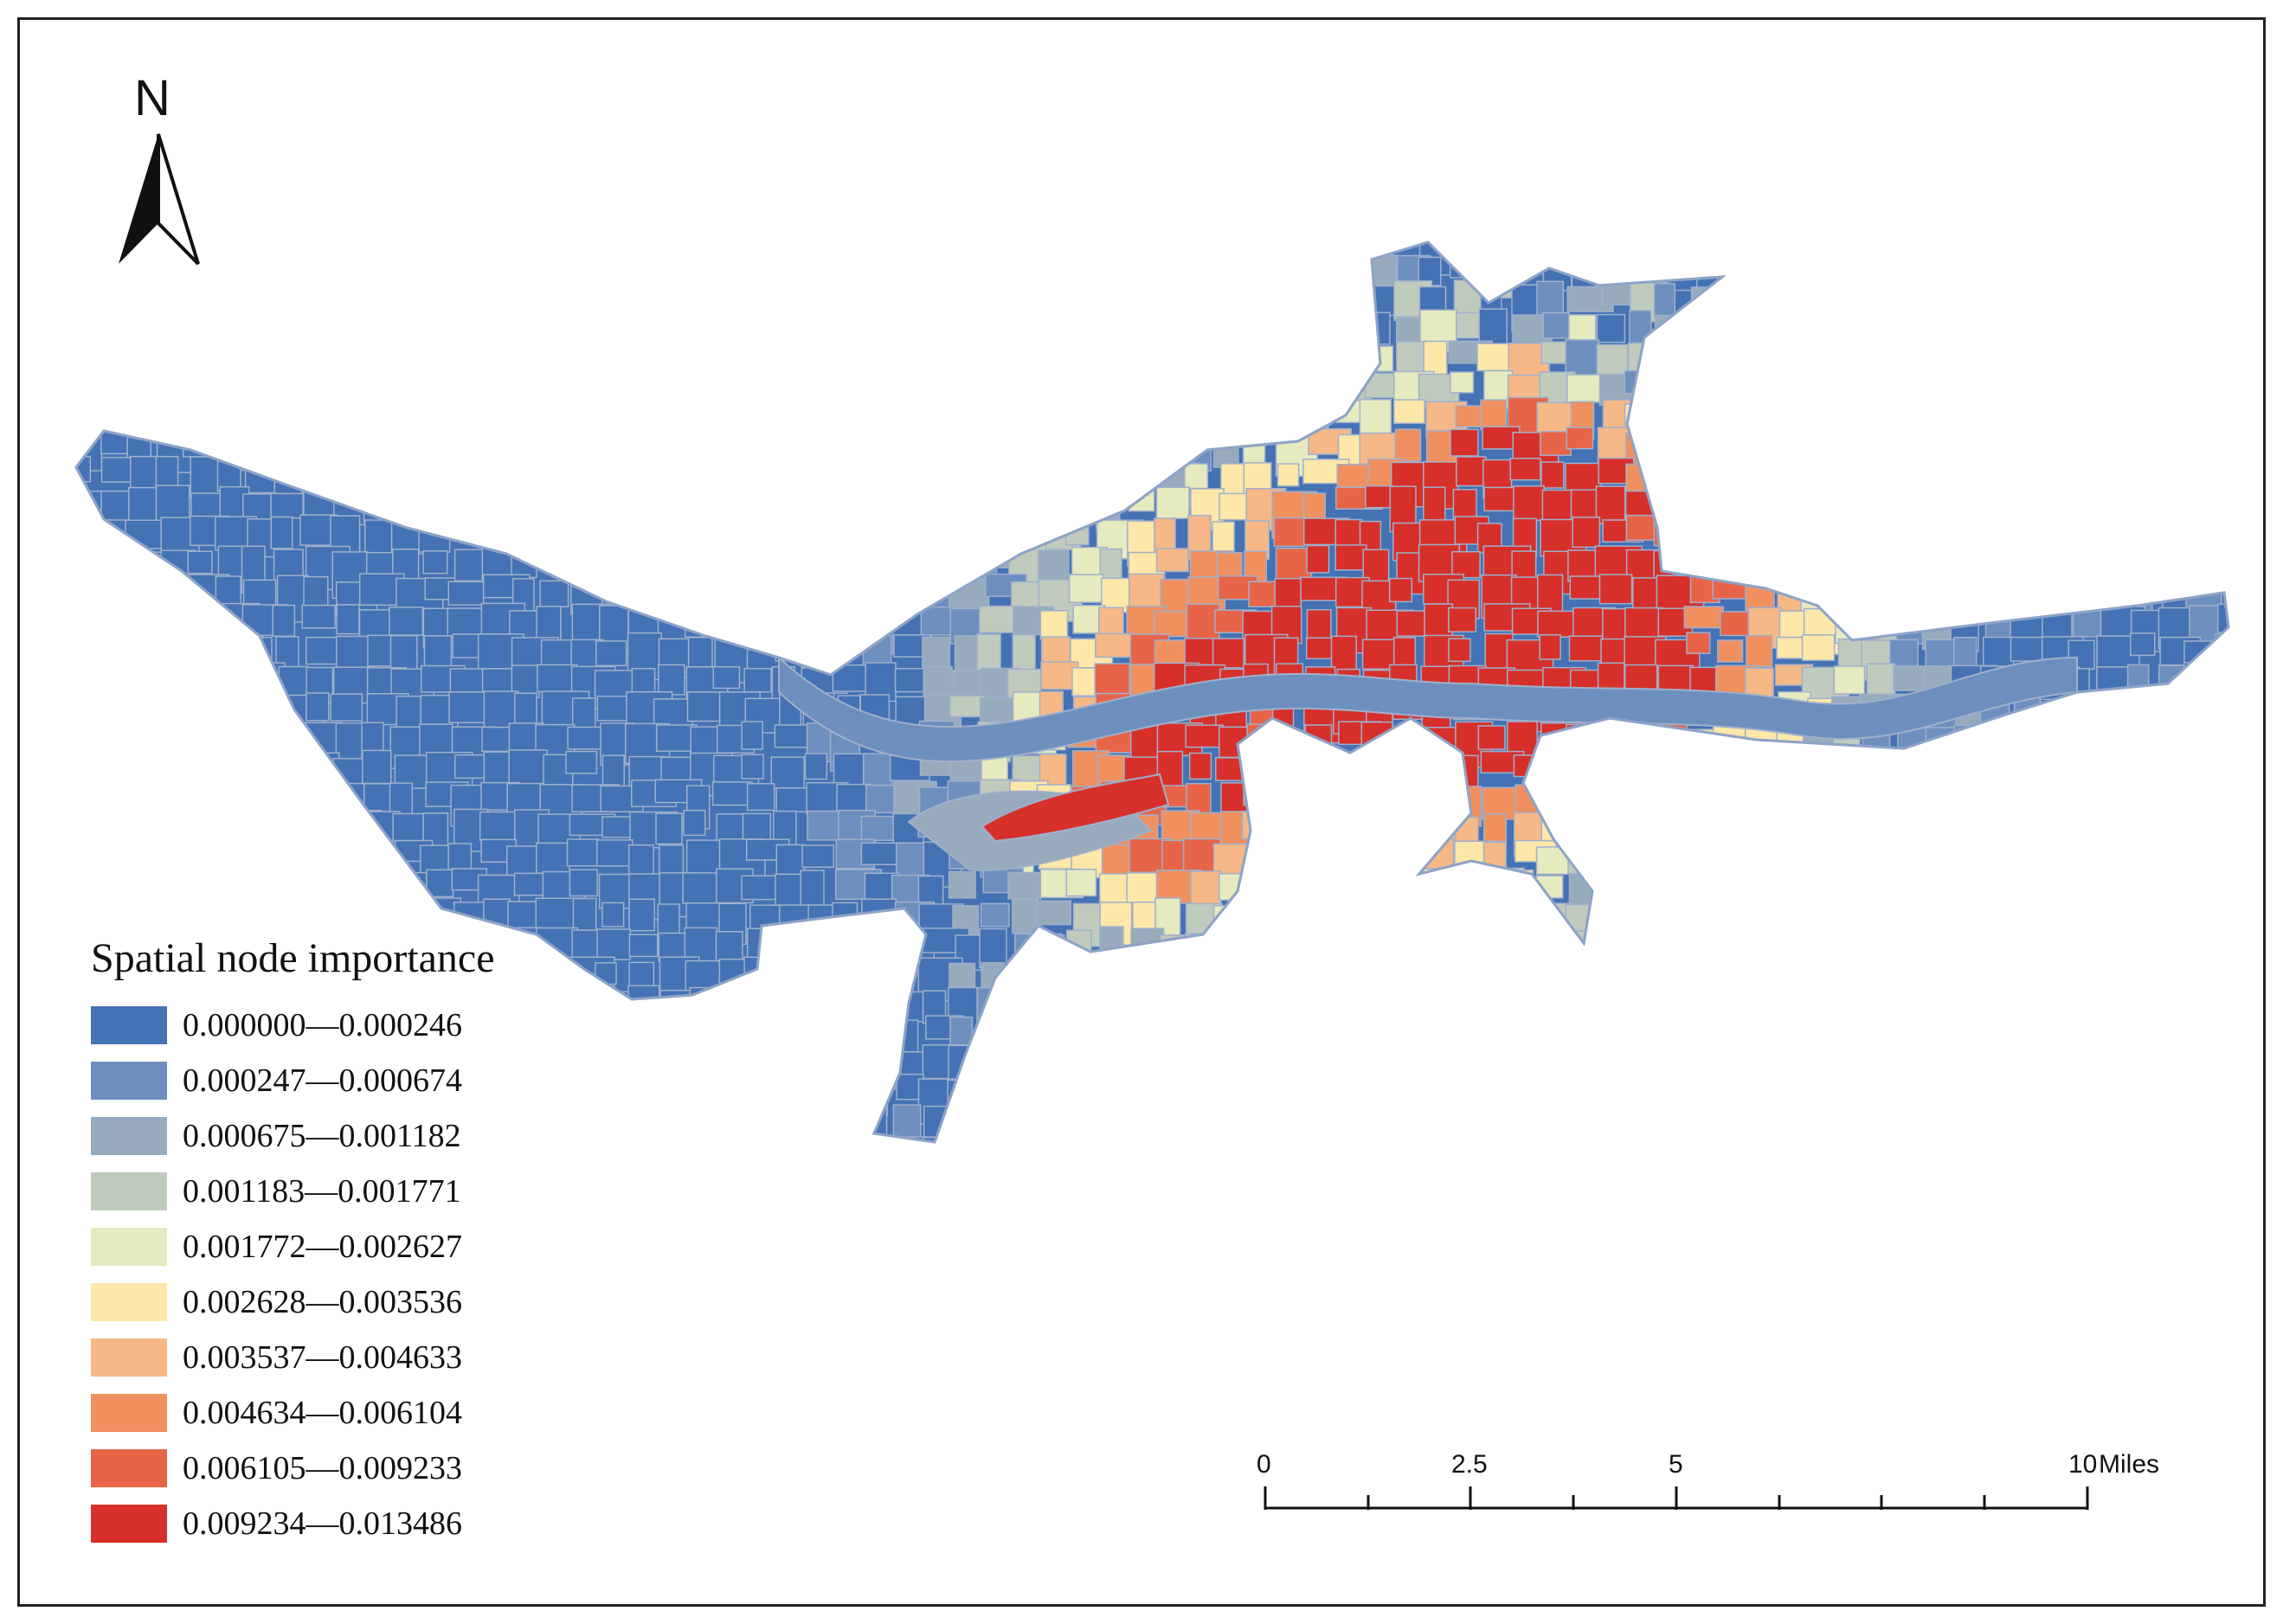  I want to click on legend-label: 0.000675—0.001182, so click(322, 1136).